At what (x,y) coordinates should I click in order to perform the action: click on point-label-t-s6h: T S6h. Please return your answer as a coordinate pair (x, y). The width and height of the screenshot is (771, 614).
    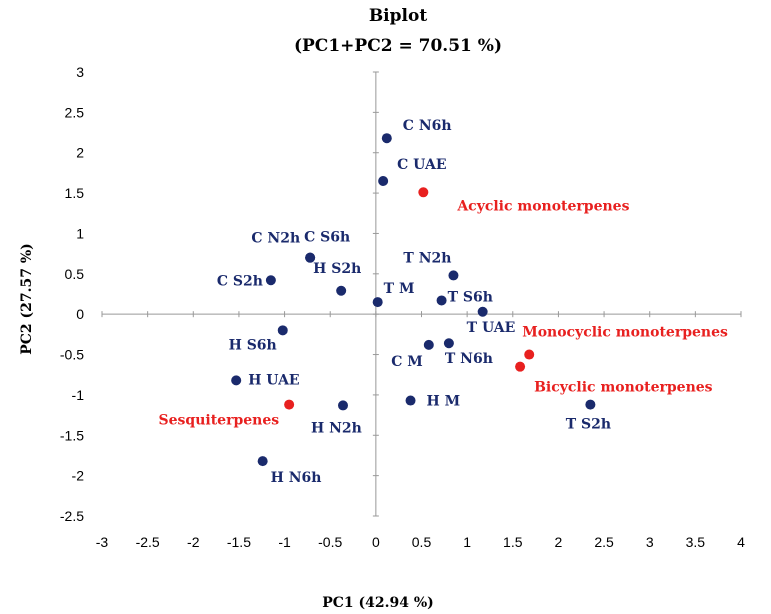
    Looking at the image, I should click on (470, 297).